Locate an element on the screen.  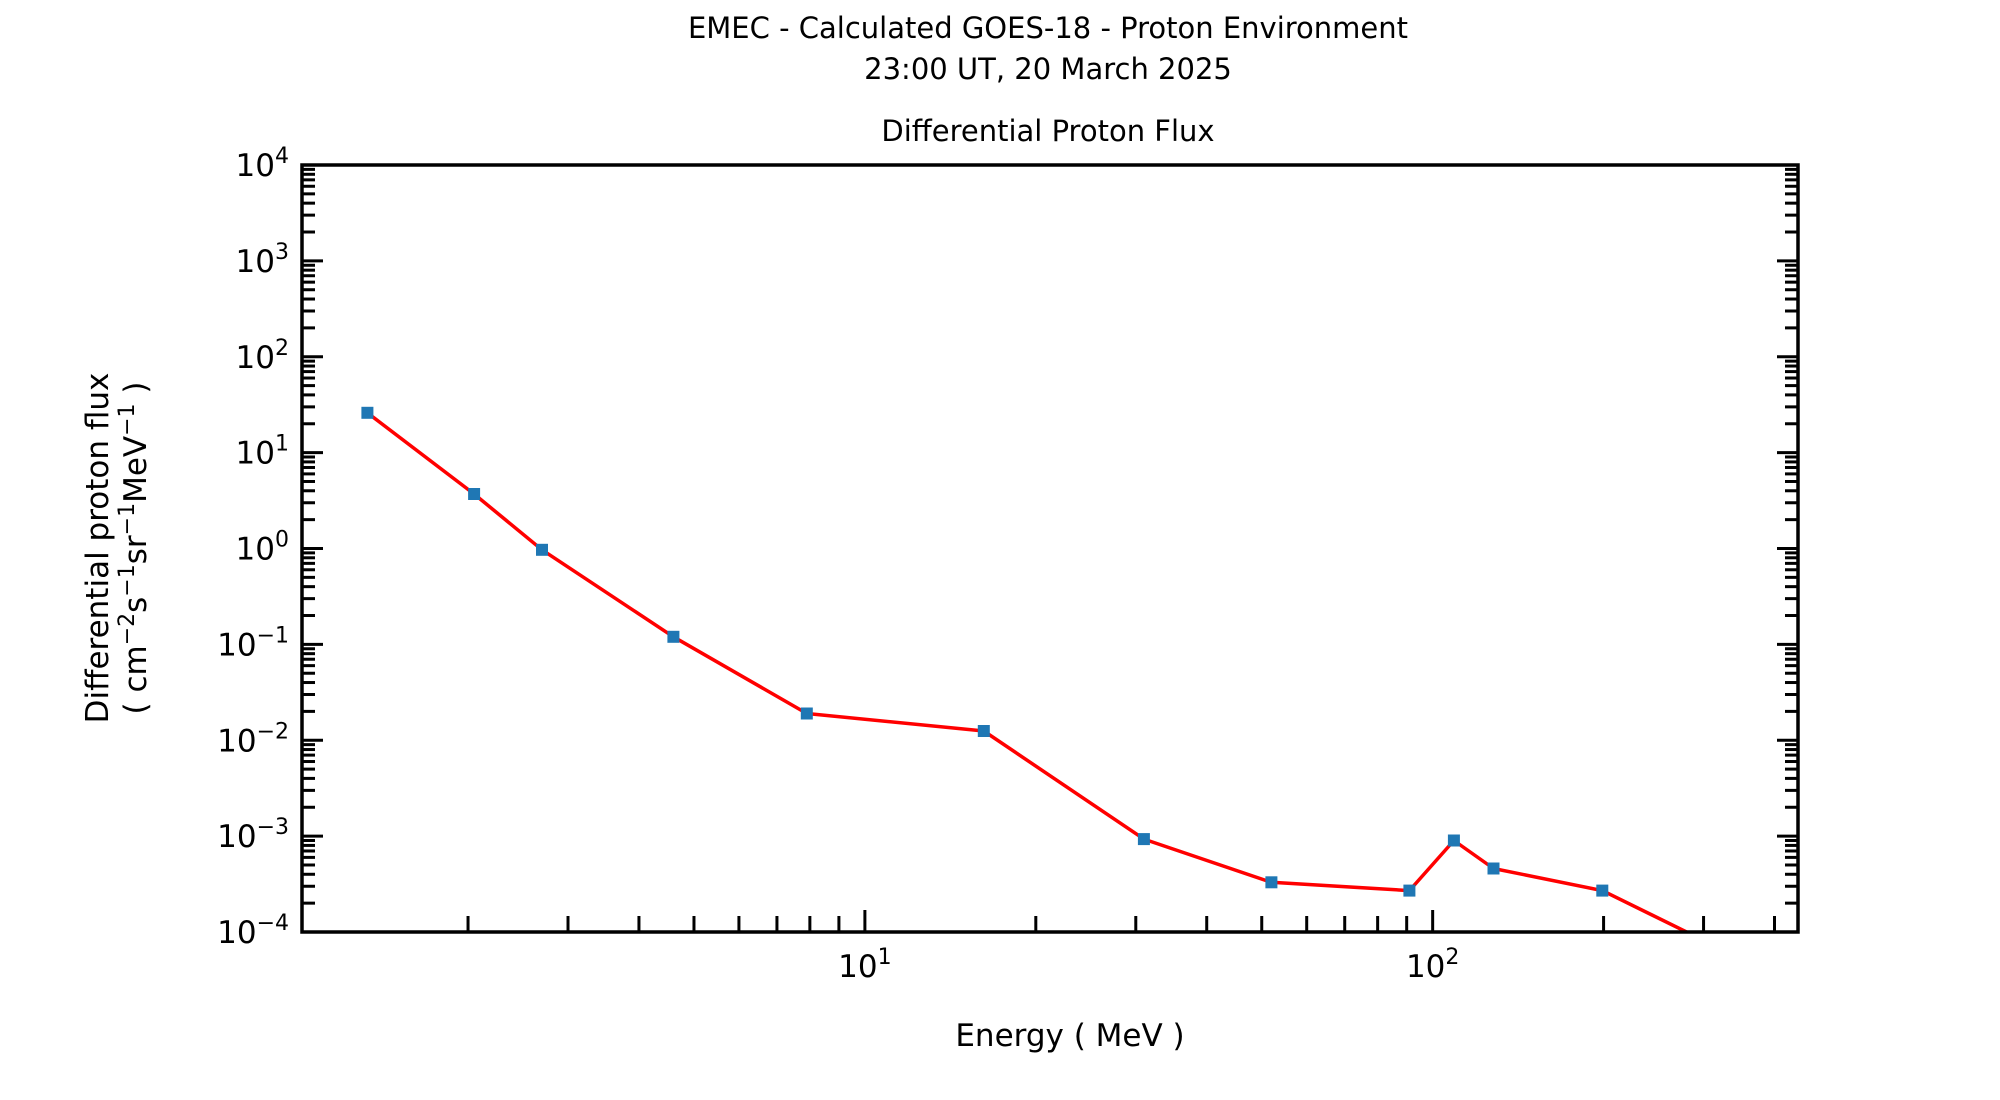
tick-label: 10⁻¹ is located at coordinates (253, 643).